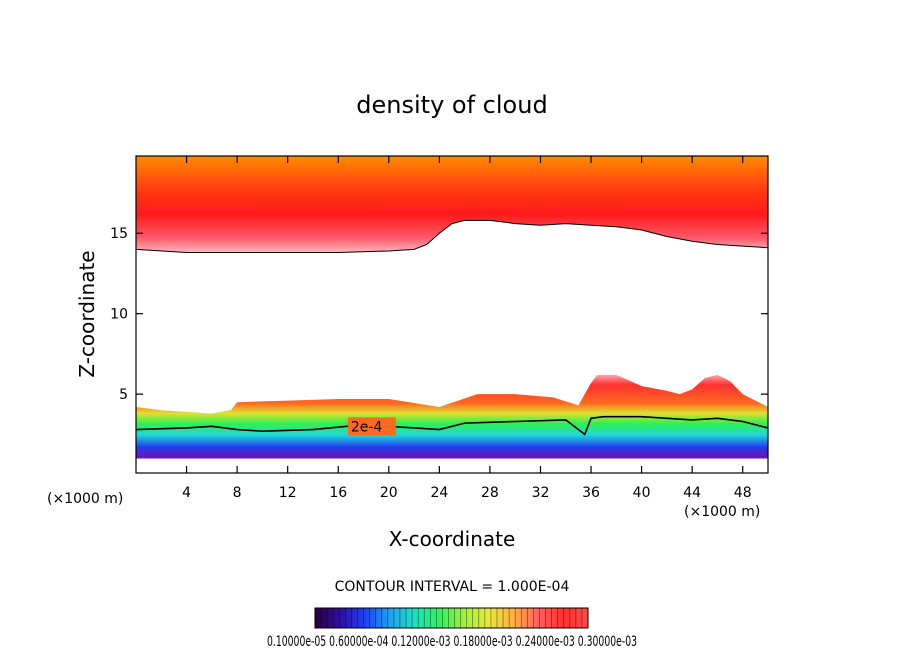  Describe the element at coordinates (452, 204) in the screenshot. I see `upper-cloud-layer` at that location.